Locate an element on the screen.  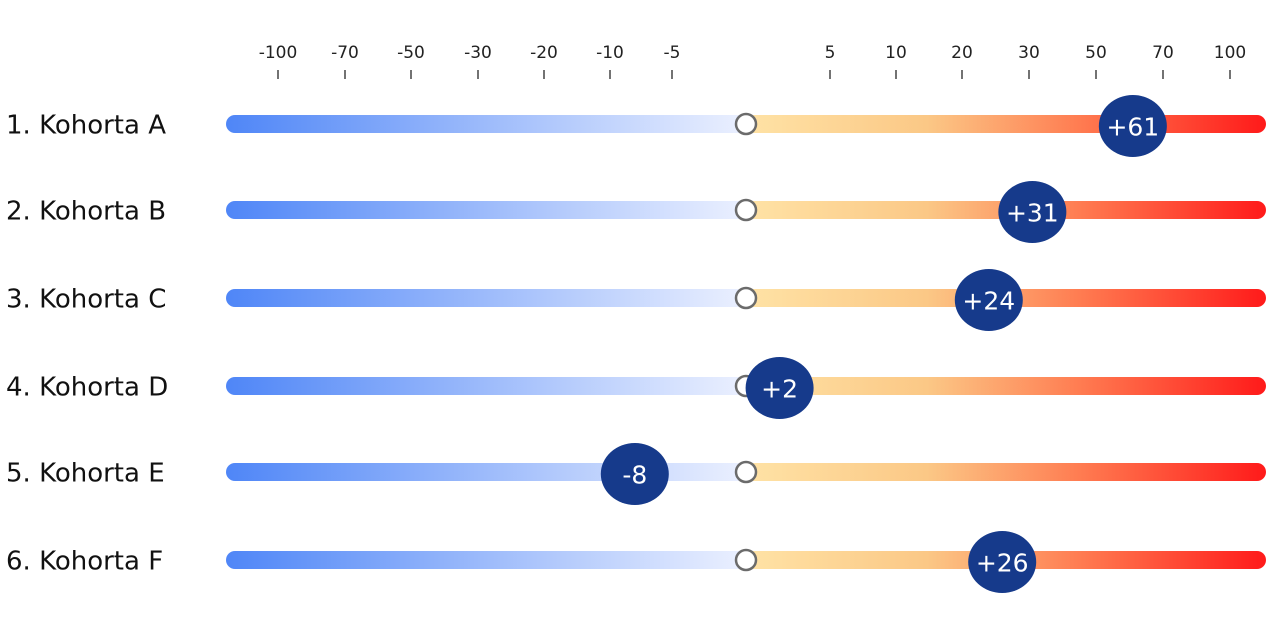
cohort-label: 6. Kohorta F is located at coordinates (84, 562).